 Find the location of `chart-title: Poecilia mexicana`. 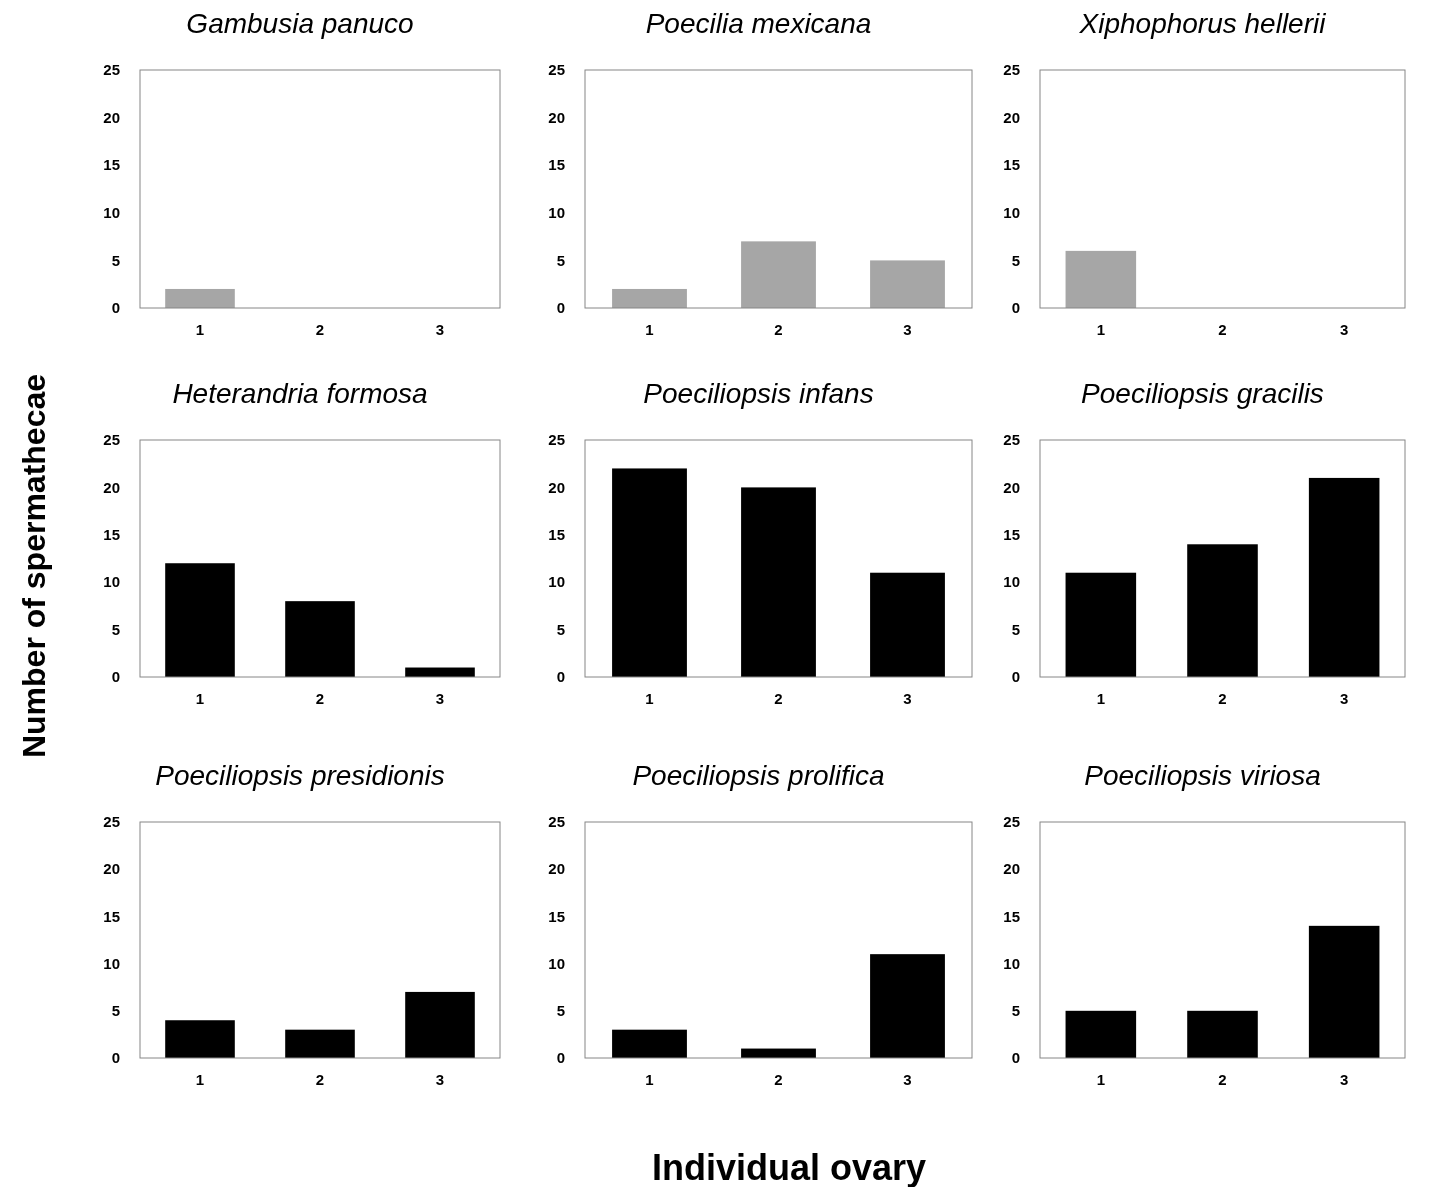

chart-title: Poecilia mexicana is located at coordinates (758, 23).